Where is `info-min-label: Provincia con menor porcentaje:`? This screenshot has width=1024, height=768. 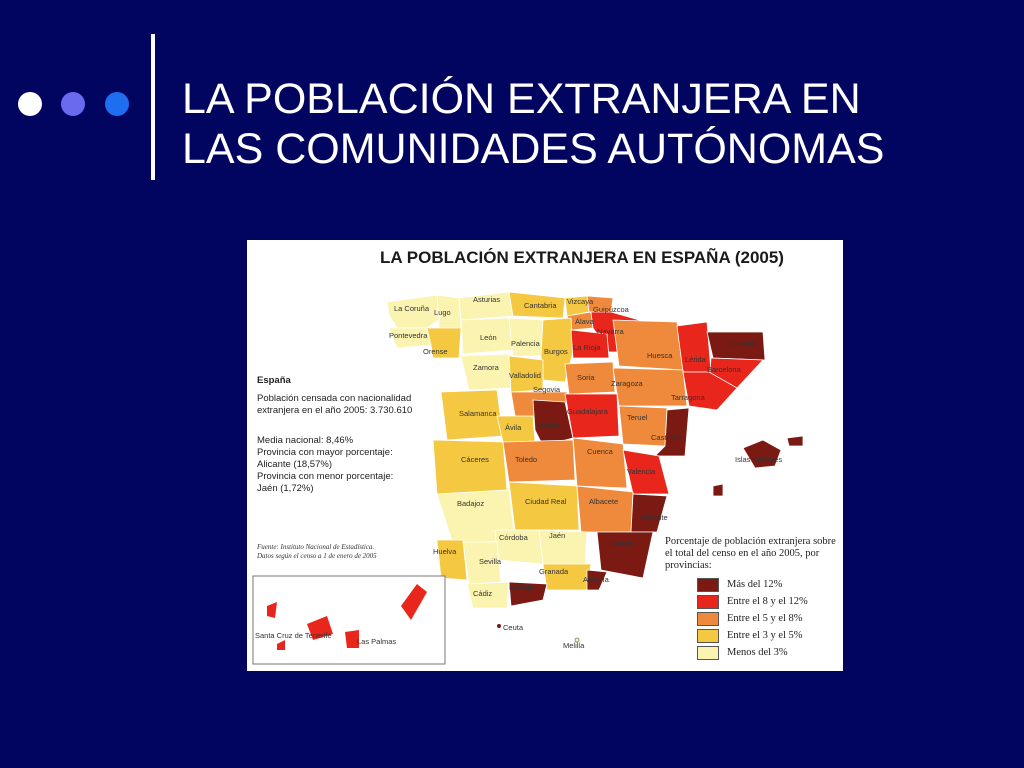 info-min-label: Provincia con menor porcentaje: is located at coordinates (325, 476).